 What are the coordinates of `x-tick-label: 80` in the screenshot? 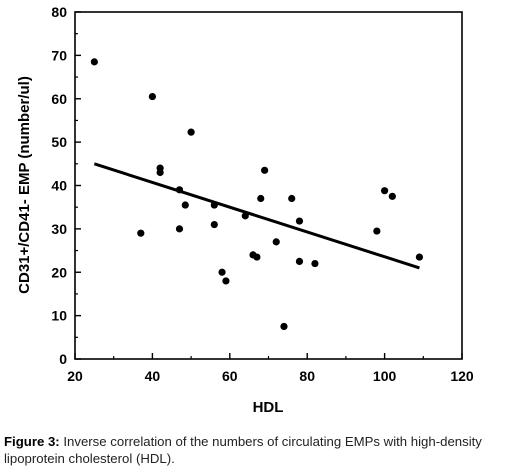 It's located at (307, 376).